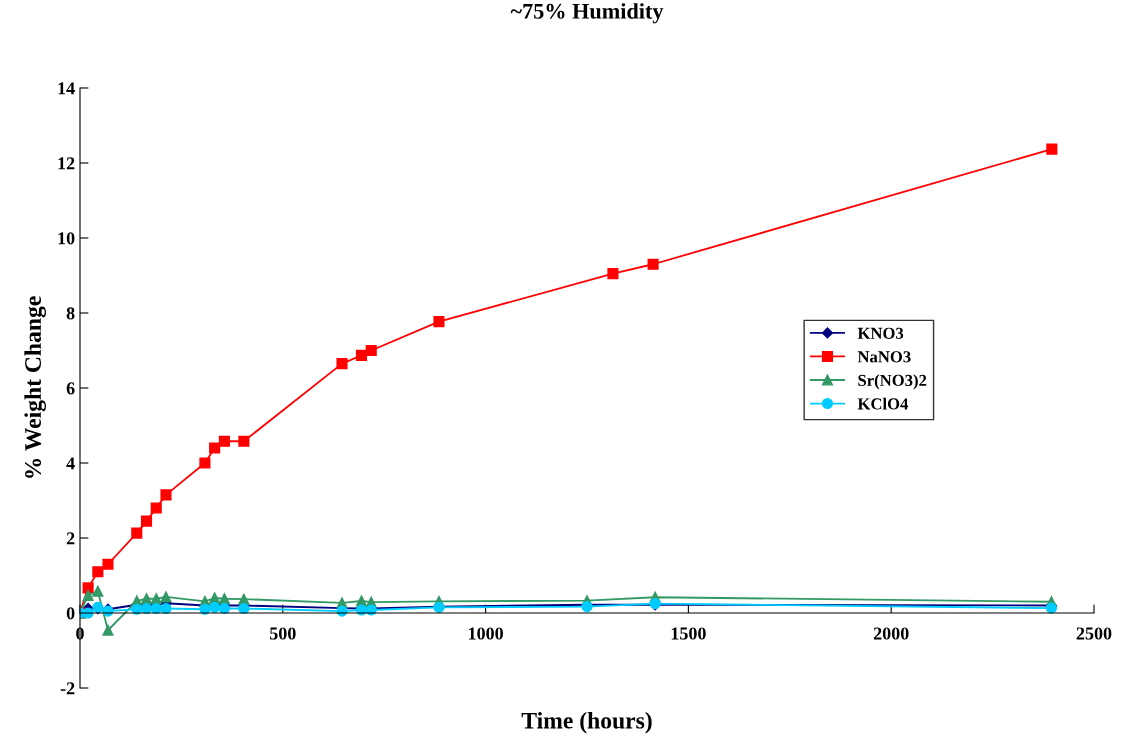  What do you see at coordinates (586, 723) in the screenshot?
I see `x-axis-title: Time (hours)` at bounding box center [586, 723].